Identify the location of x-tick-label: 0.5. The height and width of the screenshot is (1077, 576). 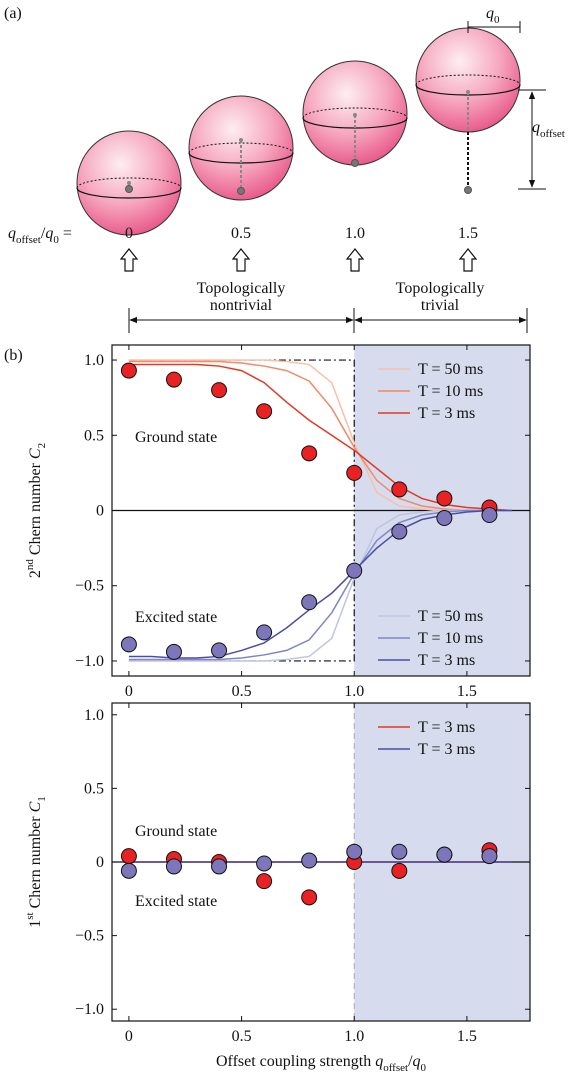
(242, 1036).